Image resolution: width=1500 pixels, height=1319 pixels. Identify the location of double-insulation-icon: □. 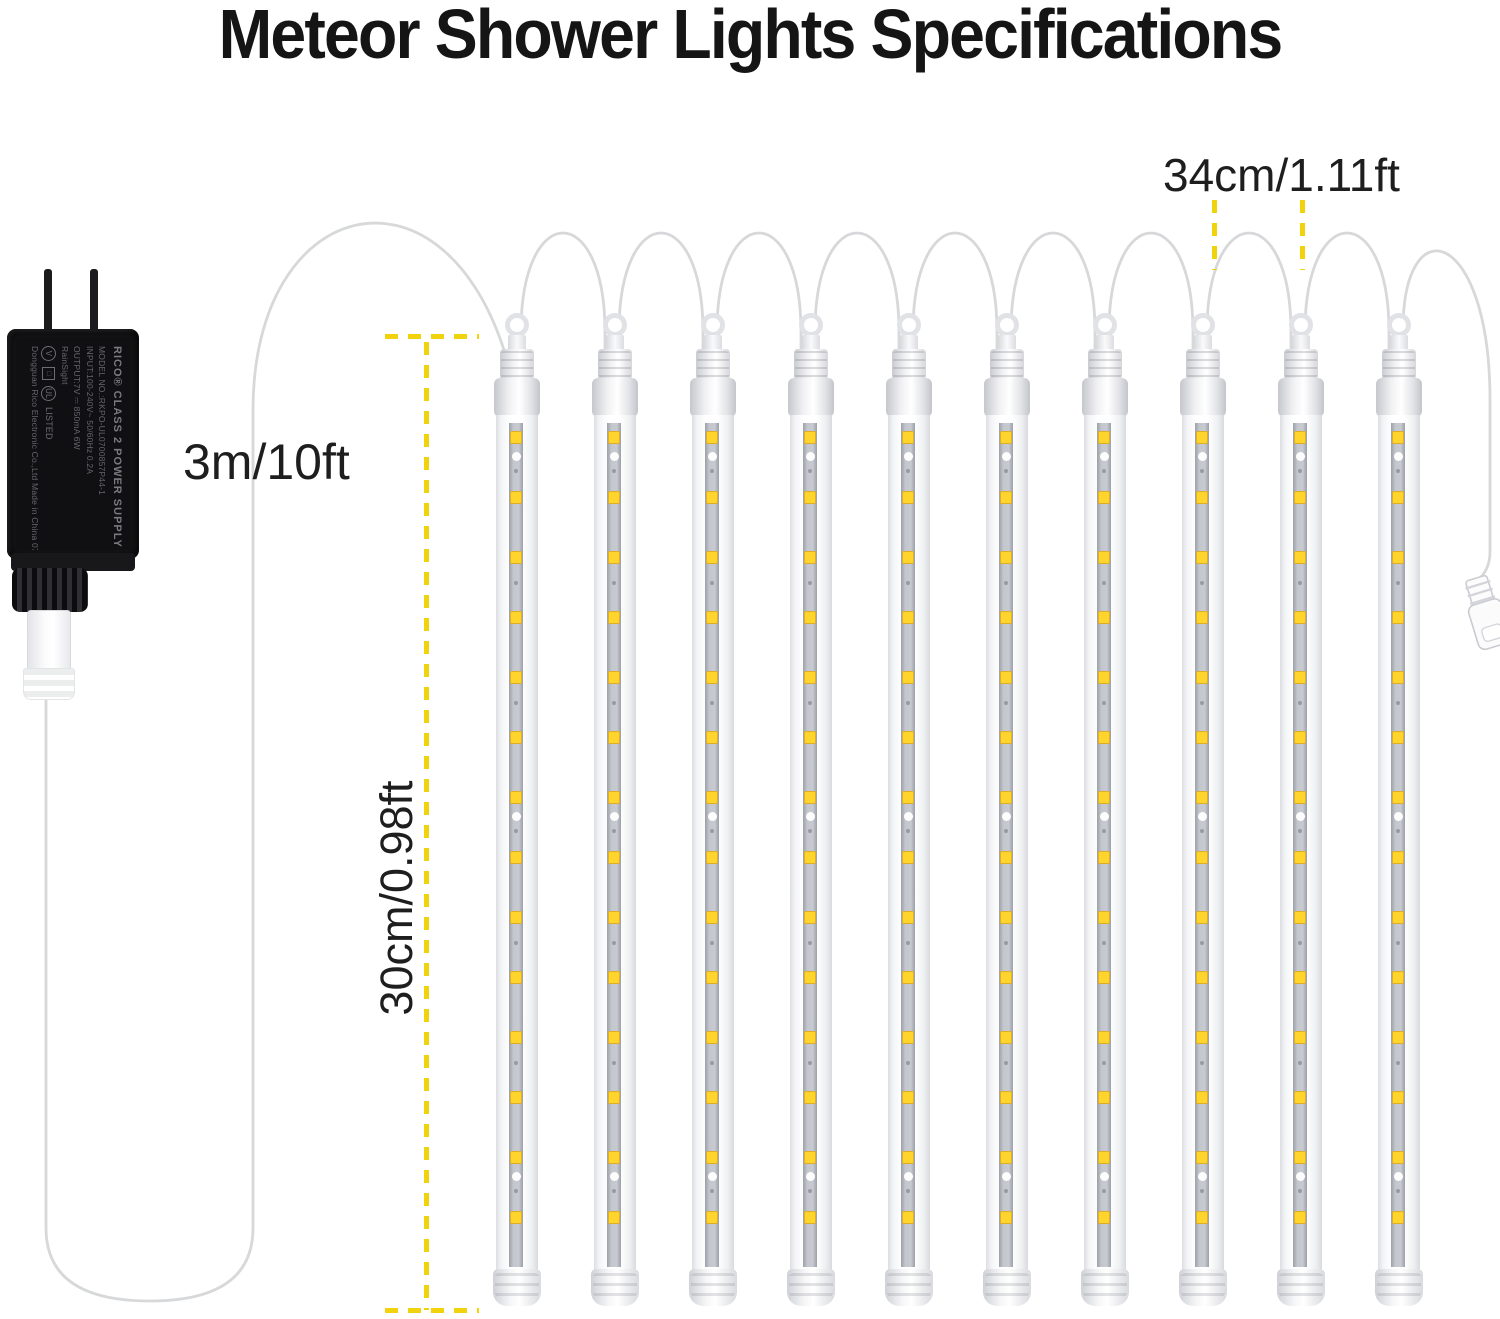
(48, 373).